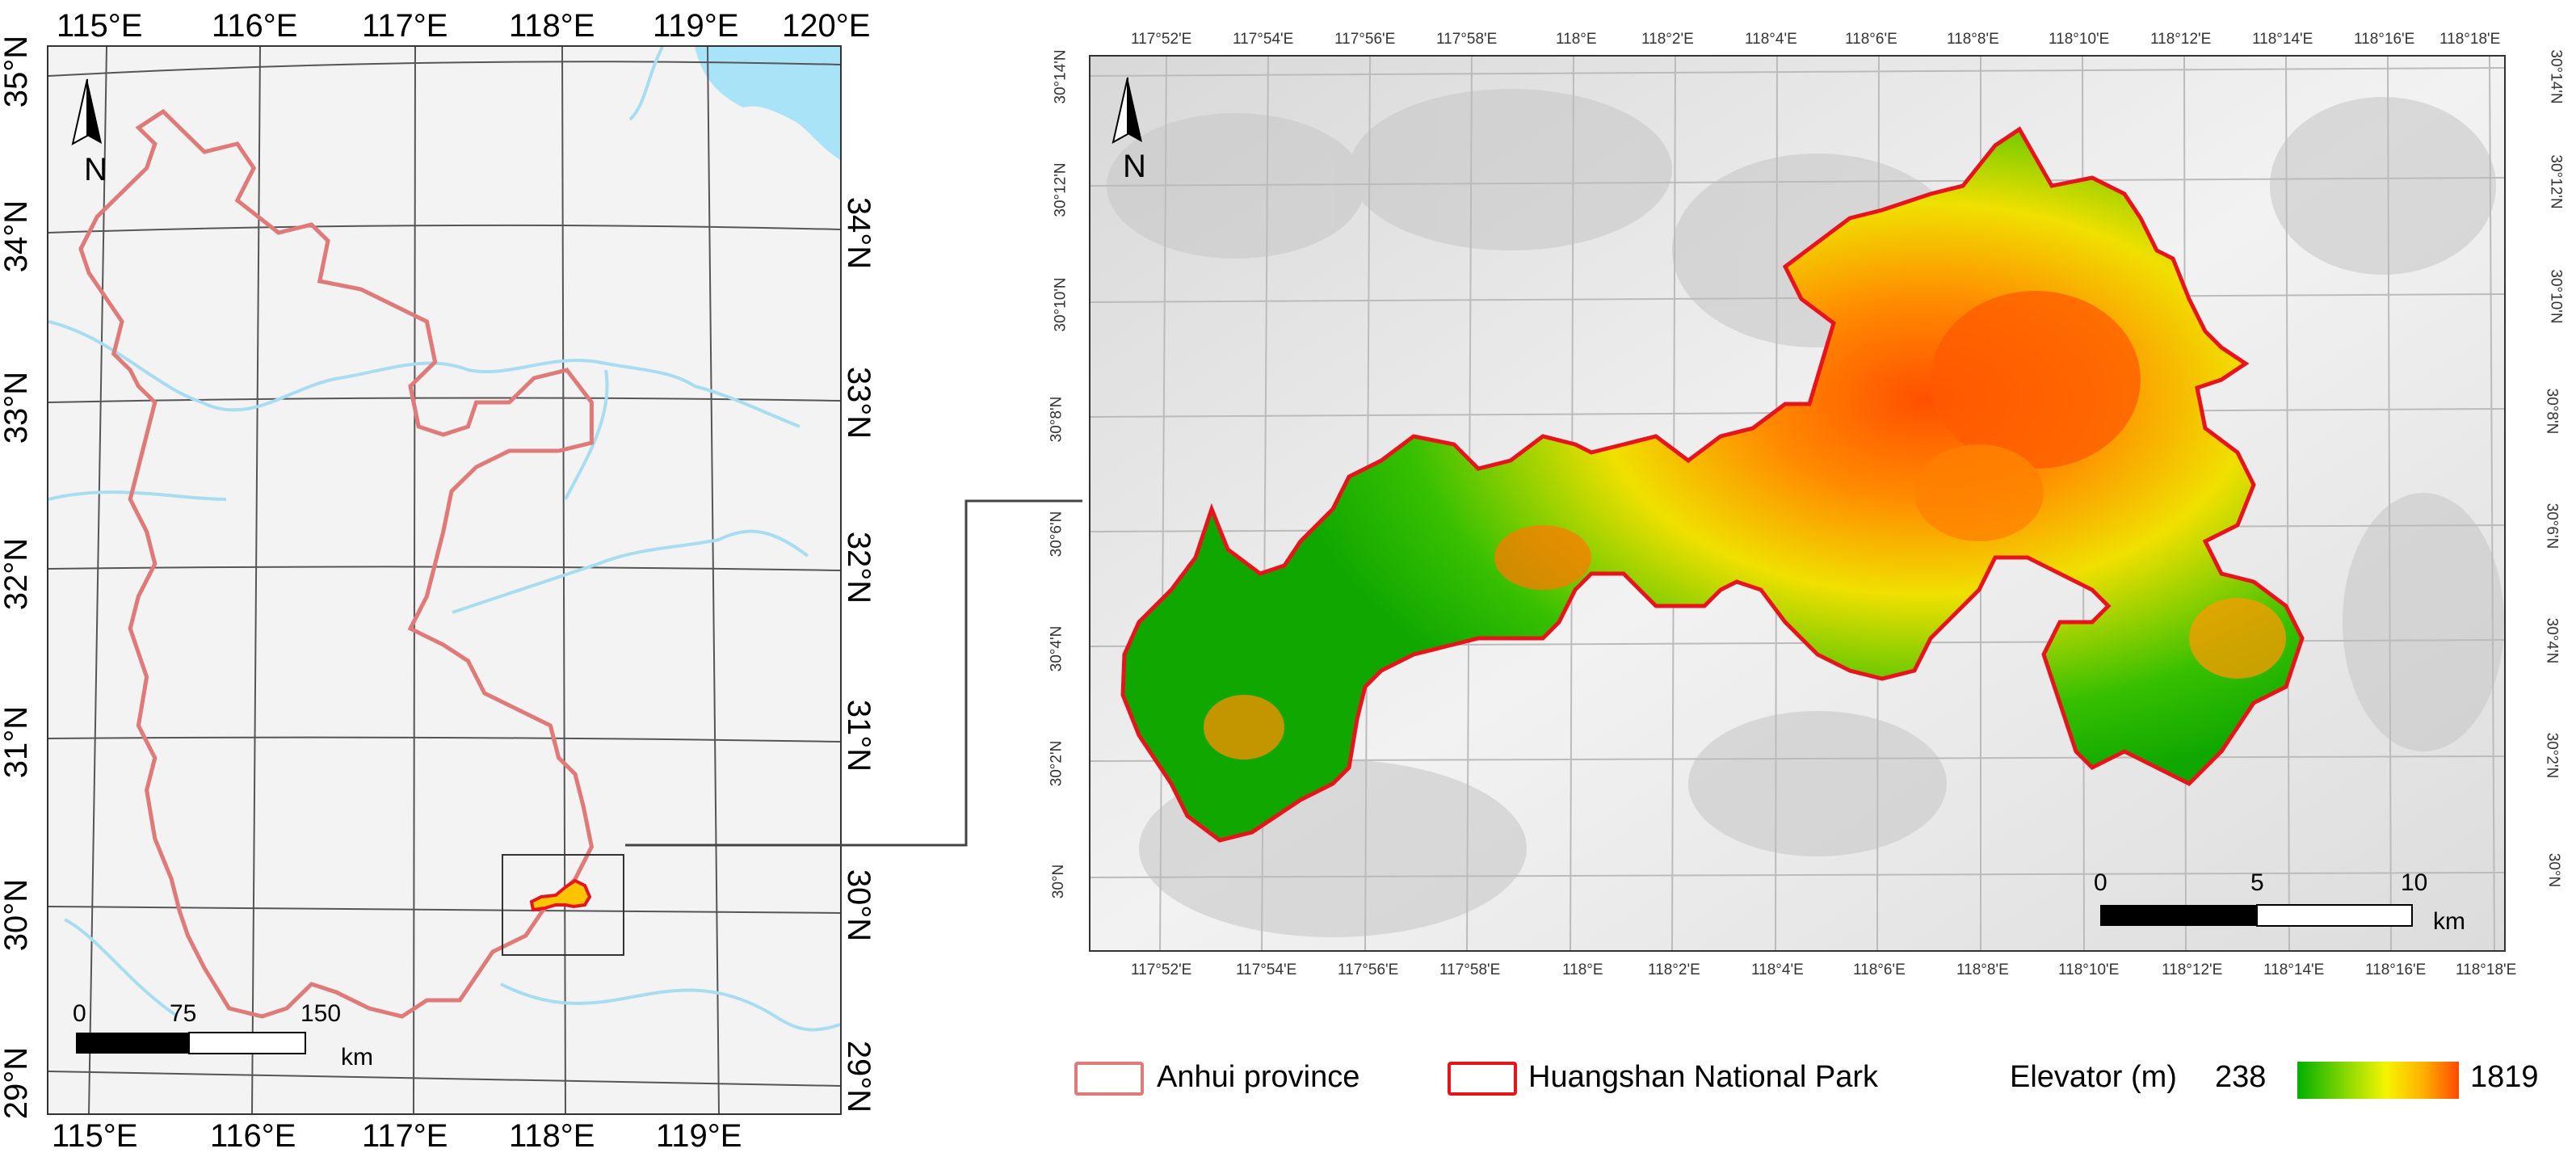 The height and width of the screenshot is (1157, 2576). What do you see at coordinates (1482, 1079) in the screenshot?
I see `park-swatch` at bounding box center [1482, 1079].